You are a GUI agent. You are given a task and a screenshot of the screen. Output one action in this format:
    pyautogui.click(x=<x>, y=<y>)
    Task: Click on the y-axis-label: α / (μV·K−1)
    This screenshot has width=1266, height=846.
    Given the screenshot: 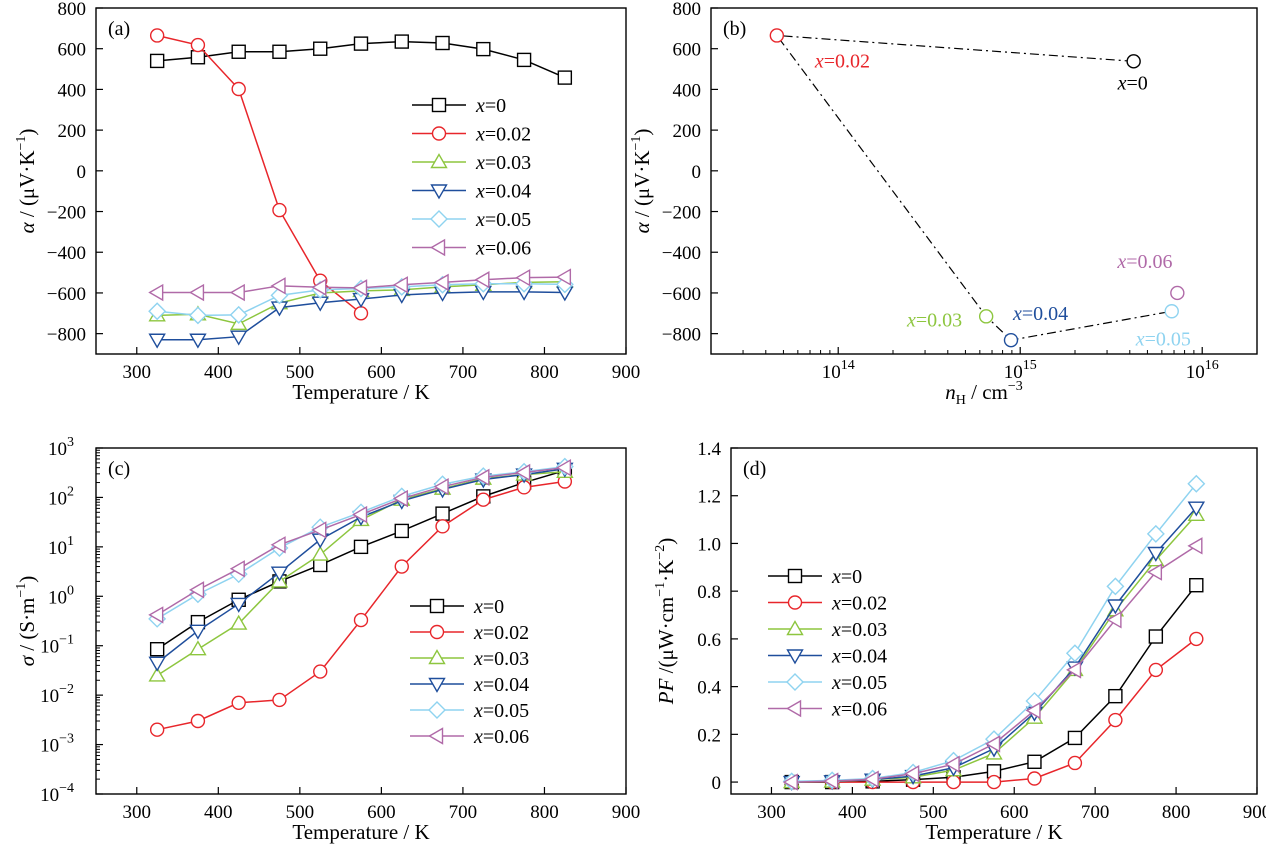 What is the action you would take?
    pyautogui.click(x=26, y=181)
    